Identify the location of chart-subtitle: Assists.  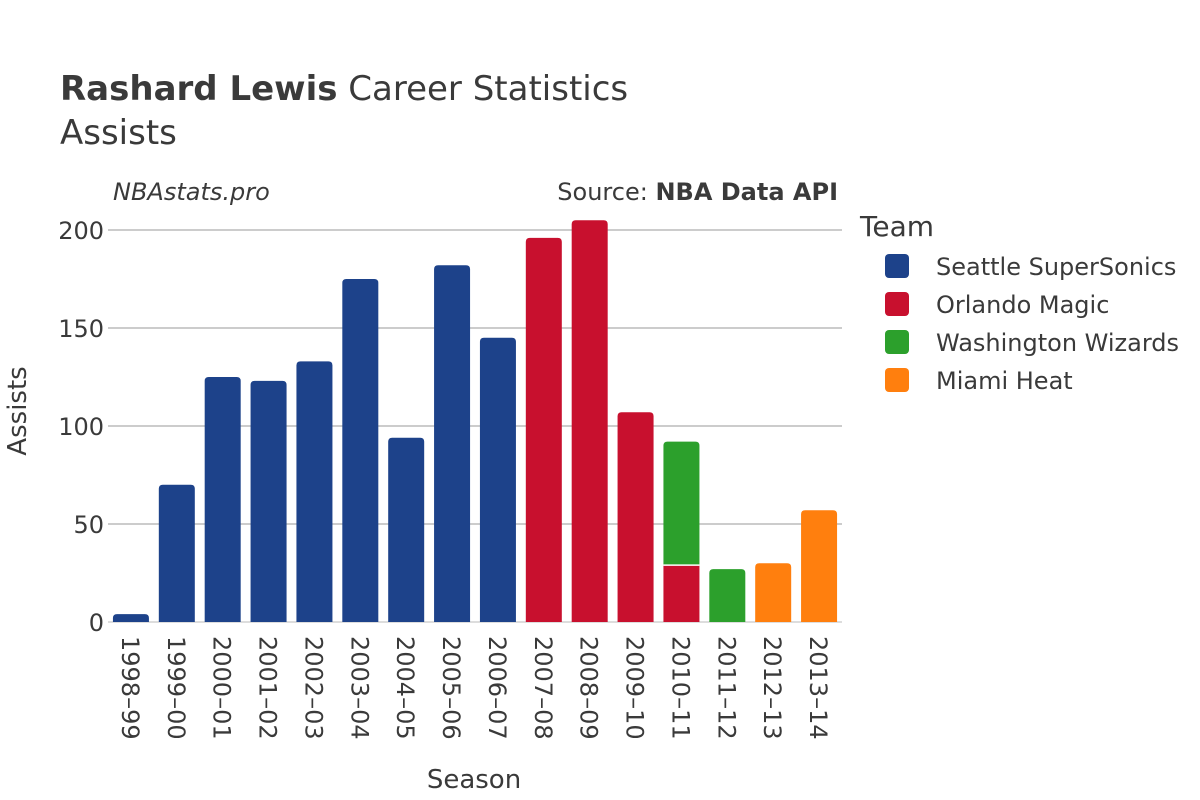
(118, 133).